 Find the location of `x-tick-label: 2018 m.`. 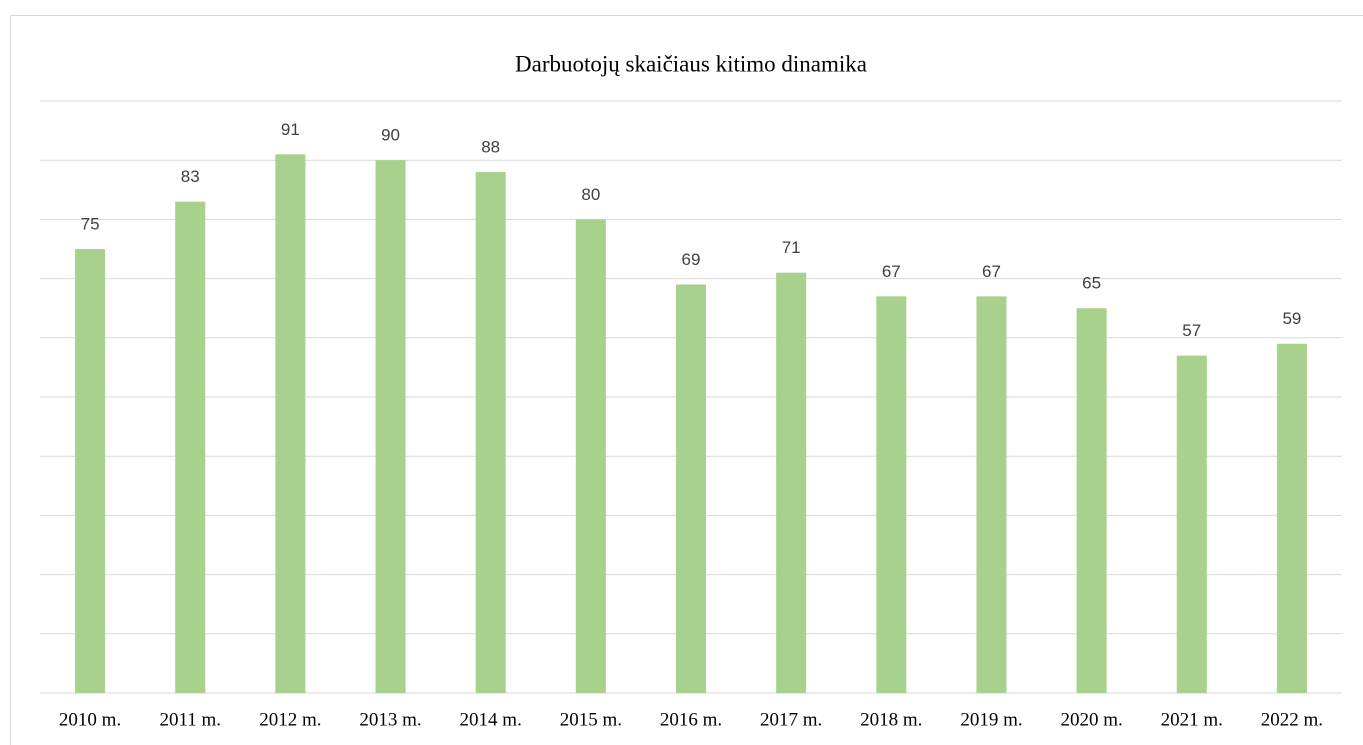

x-tick-label: 2018 m. is located at coordinates (891, 719).